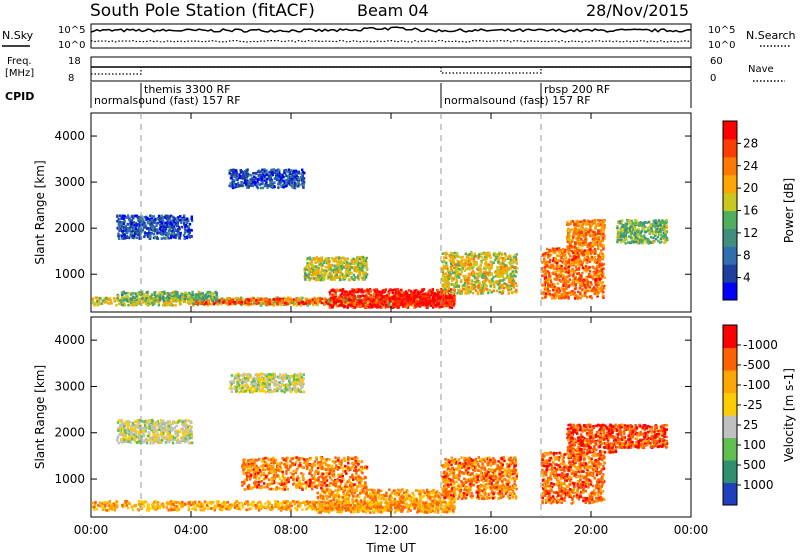 The height and width of the screenshot is (554, 800). I want to click on beam-title: Beam 04, so click(393, 10).